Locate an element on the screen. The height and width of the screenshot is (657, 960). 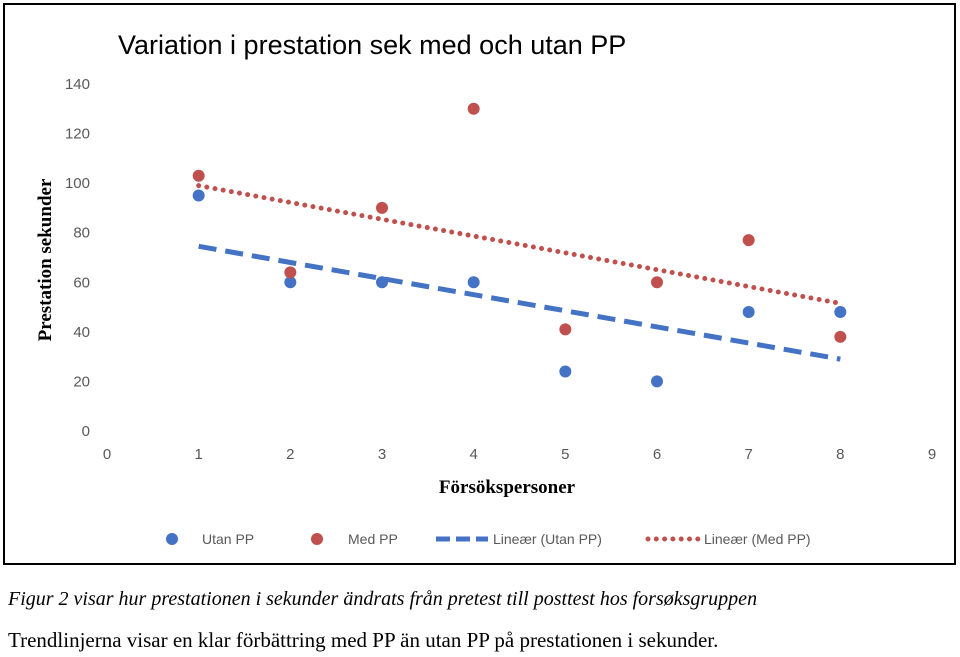
y-tick-label: 100 is located at coordinates (77, 183).